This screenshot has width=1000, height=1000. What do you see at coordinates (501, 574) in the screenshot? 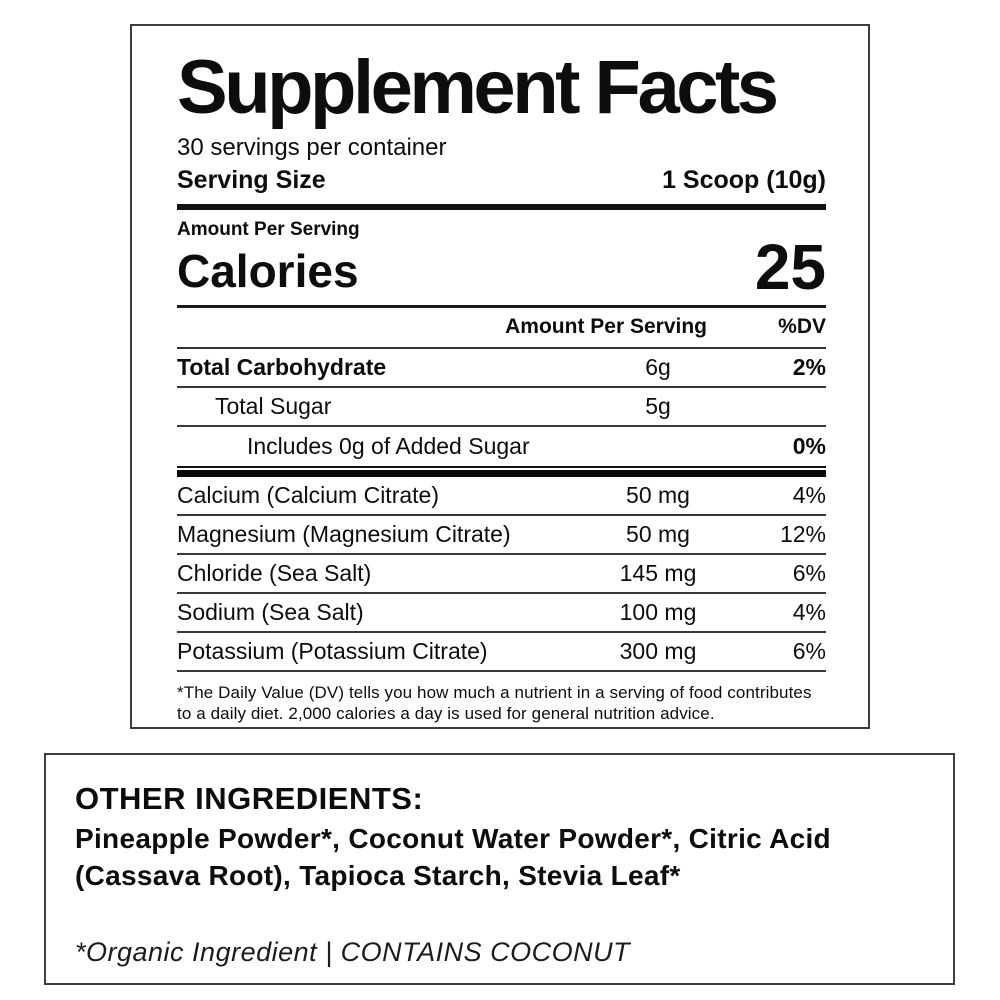
I see `table-row: Chloride (Sea Salt) 145 mg 6%` at bounding box center [501, 574].